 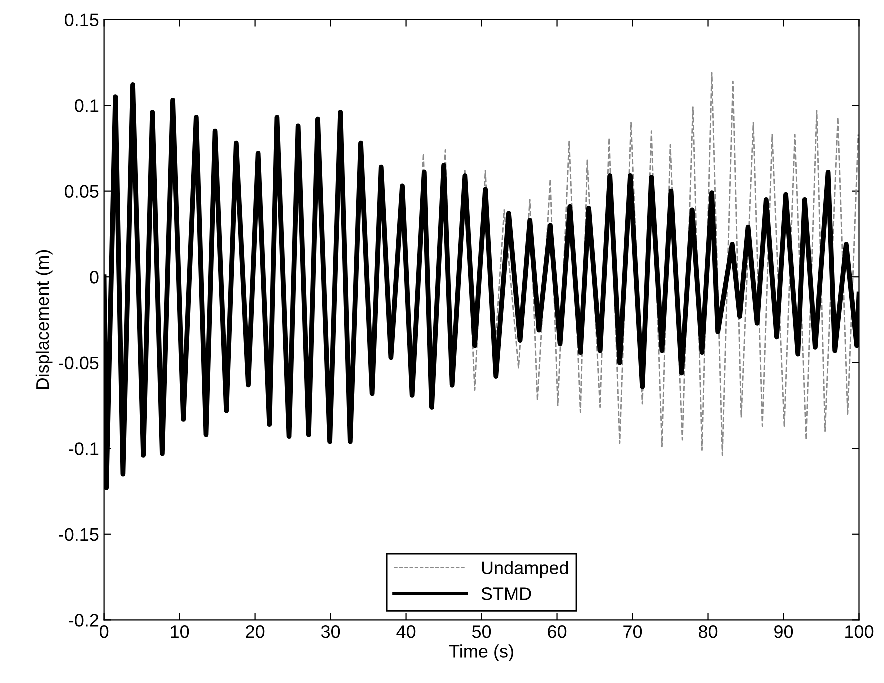 I want to click on y-tick-label: 0.15, so click(x=82, y=20).